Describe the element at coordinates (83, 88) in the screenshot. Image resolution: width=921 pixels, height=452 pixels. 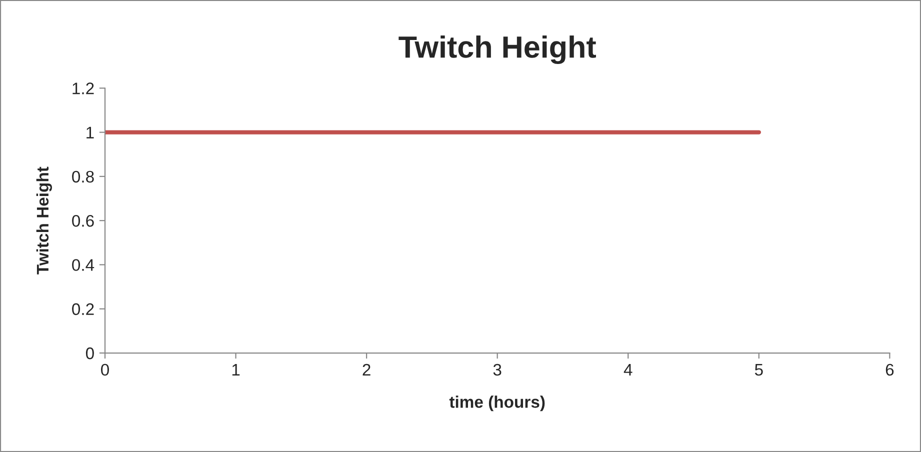
I see `y-tick-label: 1.2` at that location.